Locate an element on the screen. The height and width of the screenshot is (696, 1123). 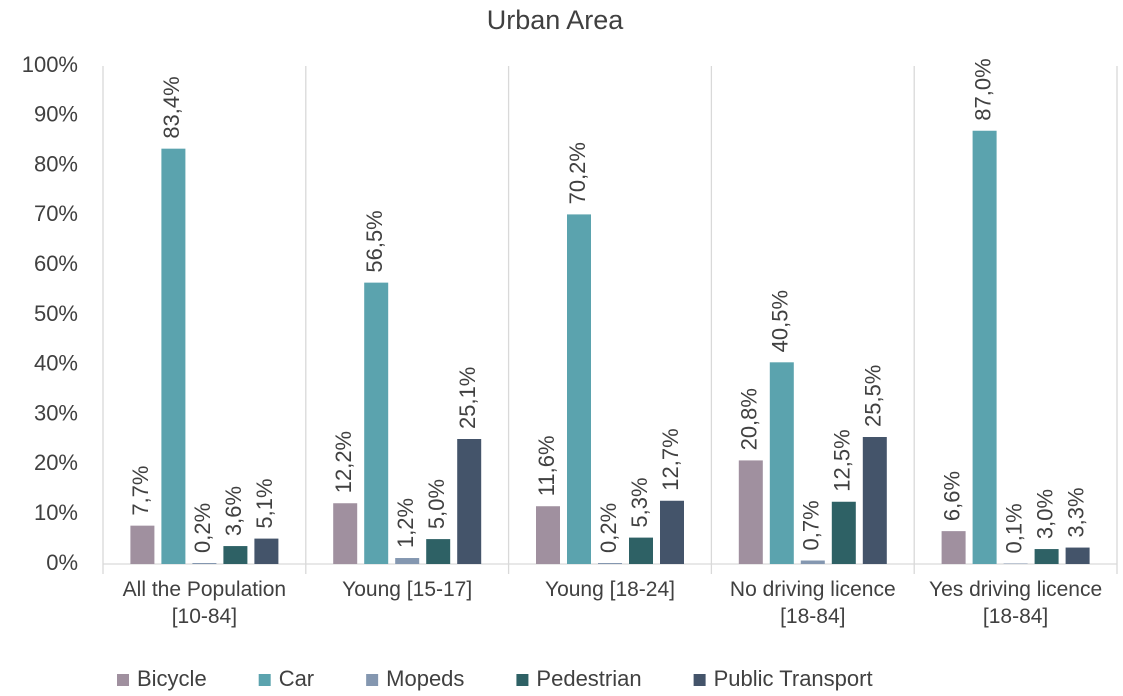
data-label: 56,5% is located at coordinates (374, 241).